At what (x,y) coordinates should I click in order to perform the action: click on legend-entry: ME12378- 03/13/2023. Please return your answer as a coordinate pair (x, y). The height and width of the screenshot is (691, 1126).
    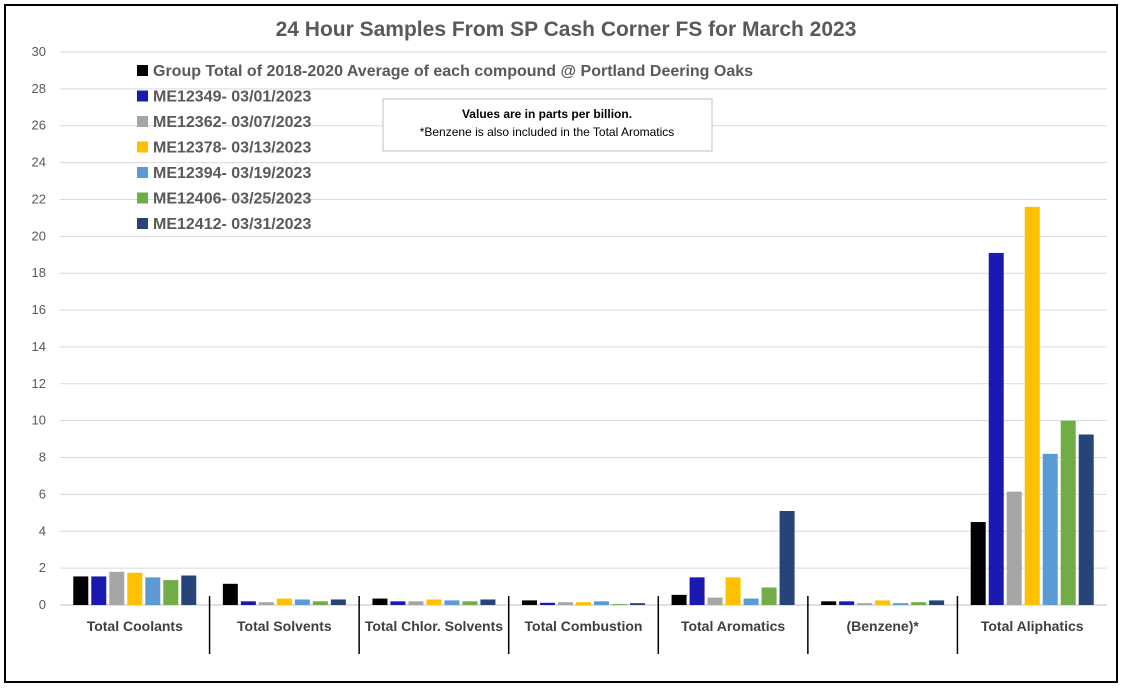
    Looking at the image, I should click on (232, 148).